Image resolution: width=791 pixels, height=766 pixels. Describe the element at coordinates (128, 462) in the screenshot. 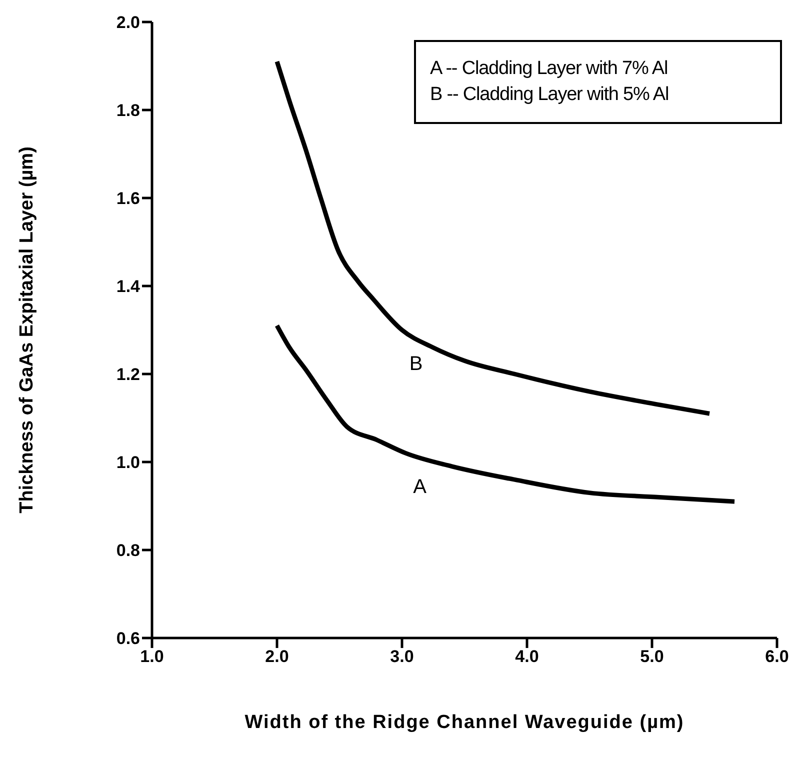

I see `y-tick-label: 1.0` at that location.